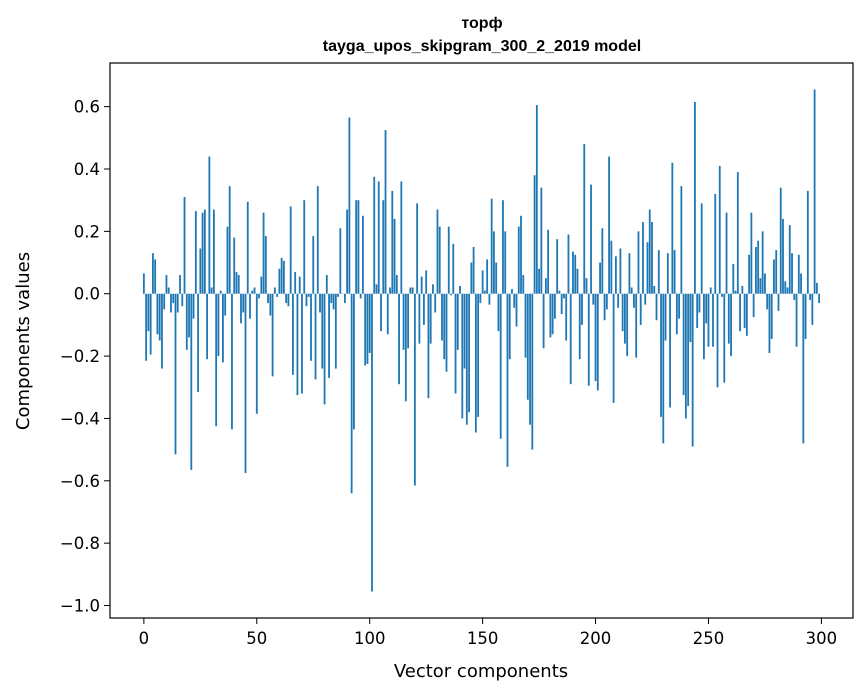  Describe the element at coordinates (87, 231) in the screenshot. I see `y-tick-label: 0.2` at that location.